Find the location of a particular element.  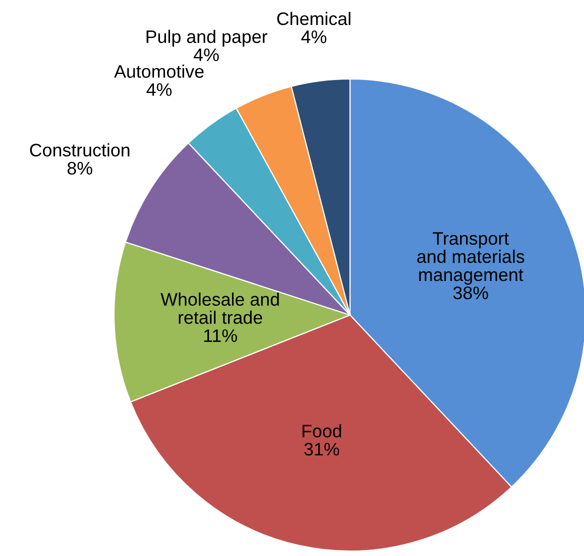

data-label: 11% is located at coordinates (221, 335).